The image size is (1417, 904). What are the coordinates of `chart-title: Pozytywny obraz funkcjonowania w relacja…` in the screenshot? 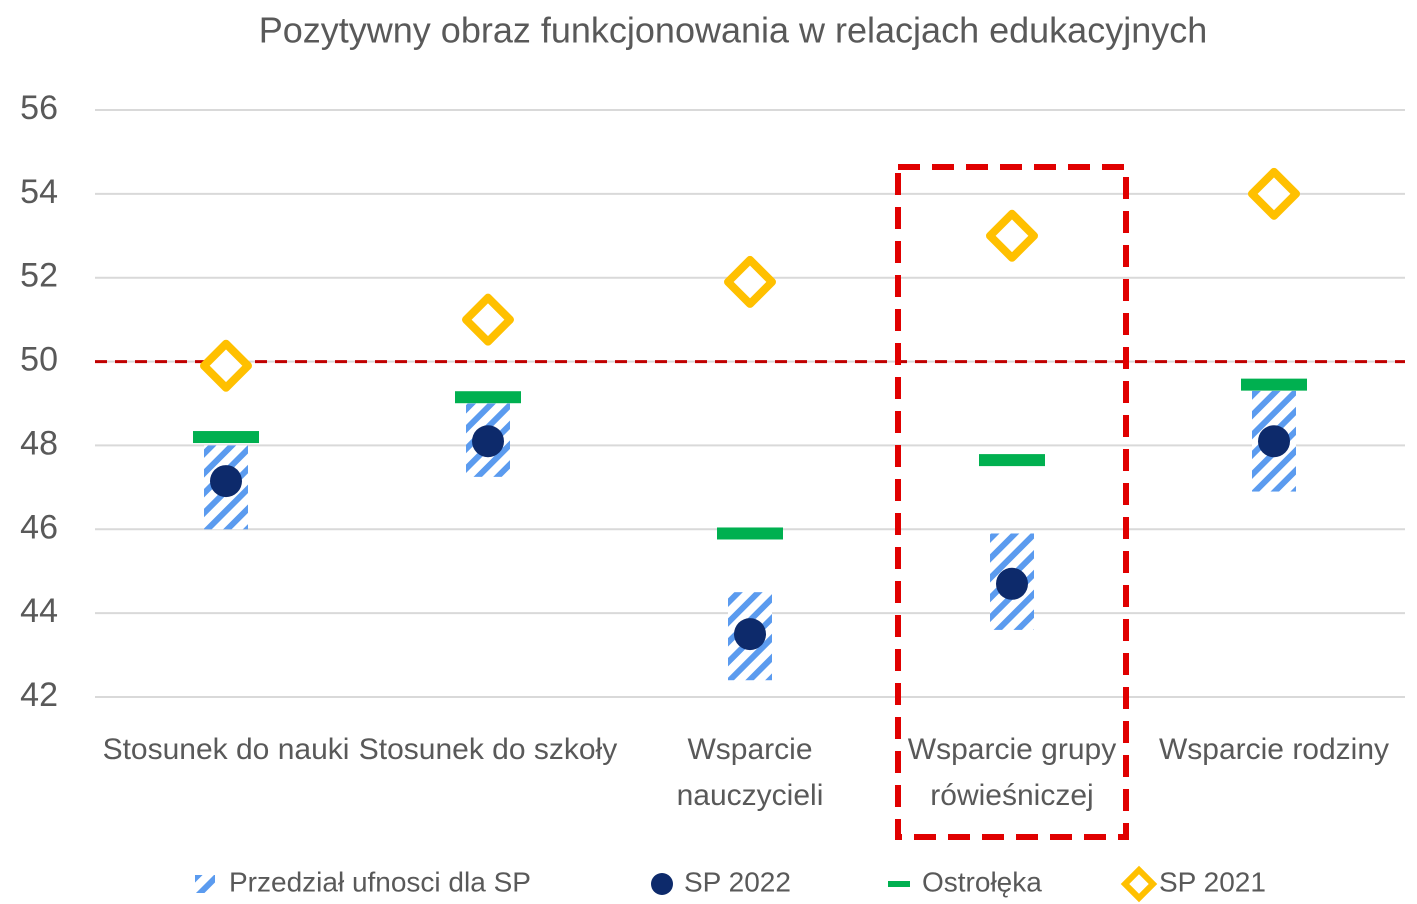 It's located at (733, 30).